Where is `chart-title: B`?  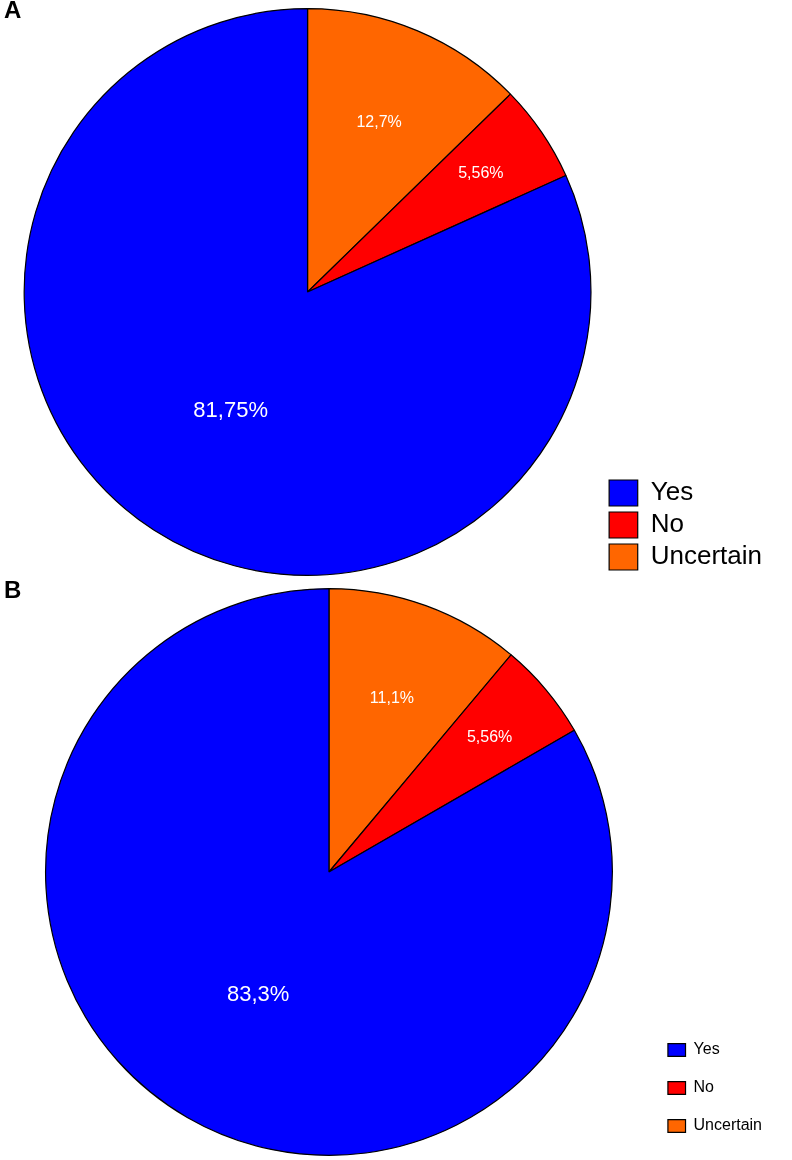
chart-title: B is located at coordinates (13, 590).